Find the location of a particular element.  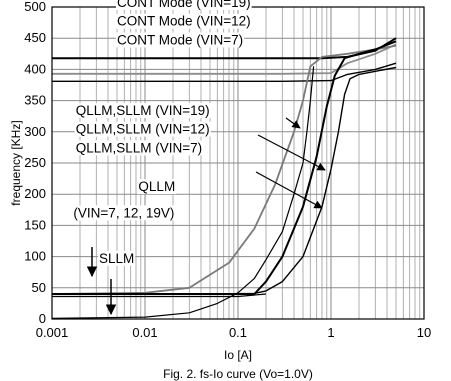

annotation-label: CONT Mode (VIN=7) is located at coordinates (180, 39).